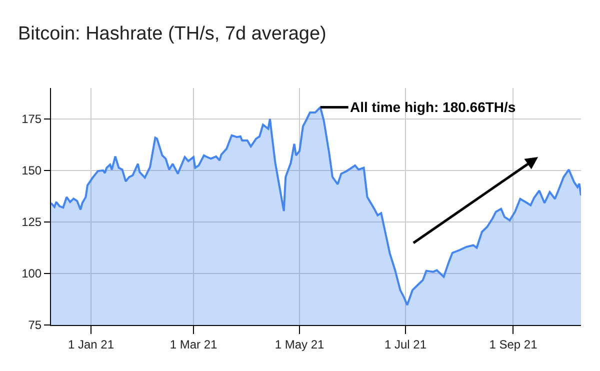  Describe the element at coordinates (32, 273) in the screenshot. I see `y-tick-label: 100` at that location.